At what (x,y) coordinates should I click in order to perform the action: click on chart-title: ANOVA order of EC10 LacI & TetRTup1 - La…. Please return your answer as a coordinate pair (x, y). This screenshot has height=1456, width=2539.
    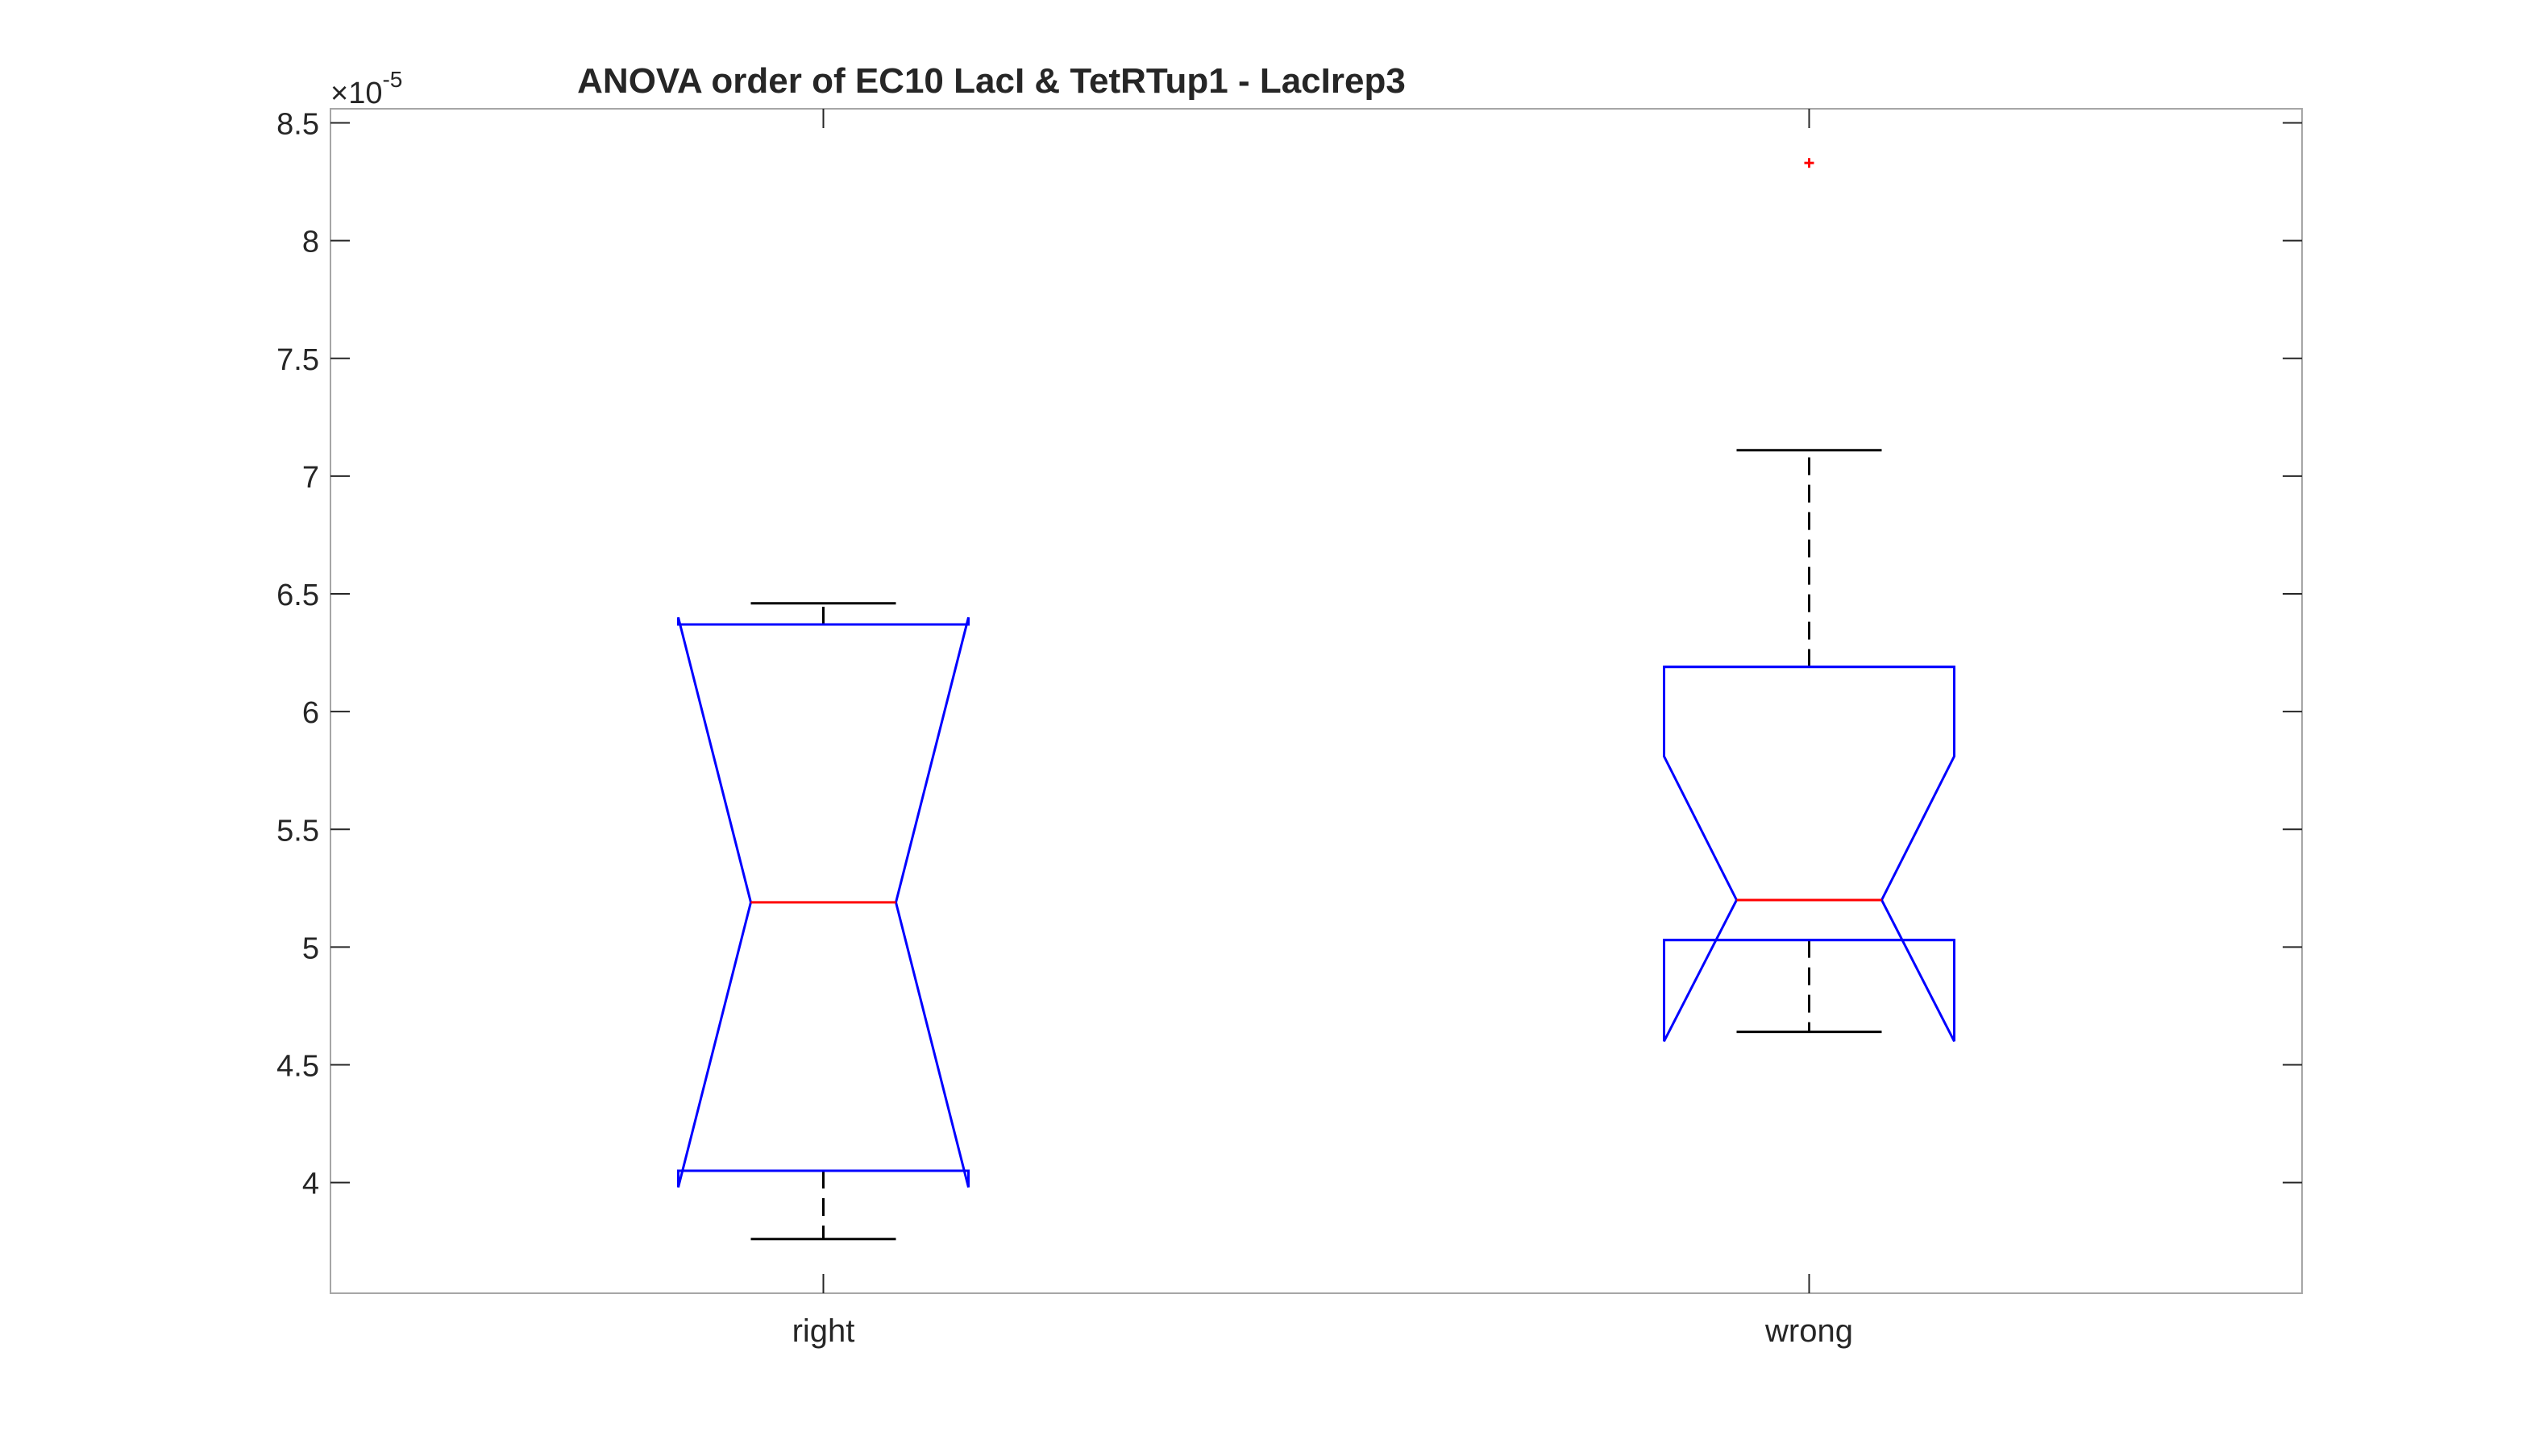
    Looking at the image, I should click on (991, 81).